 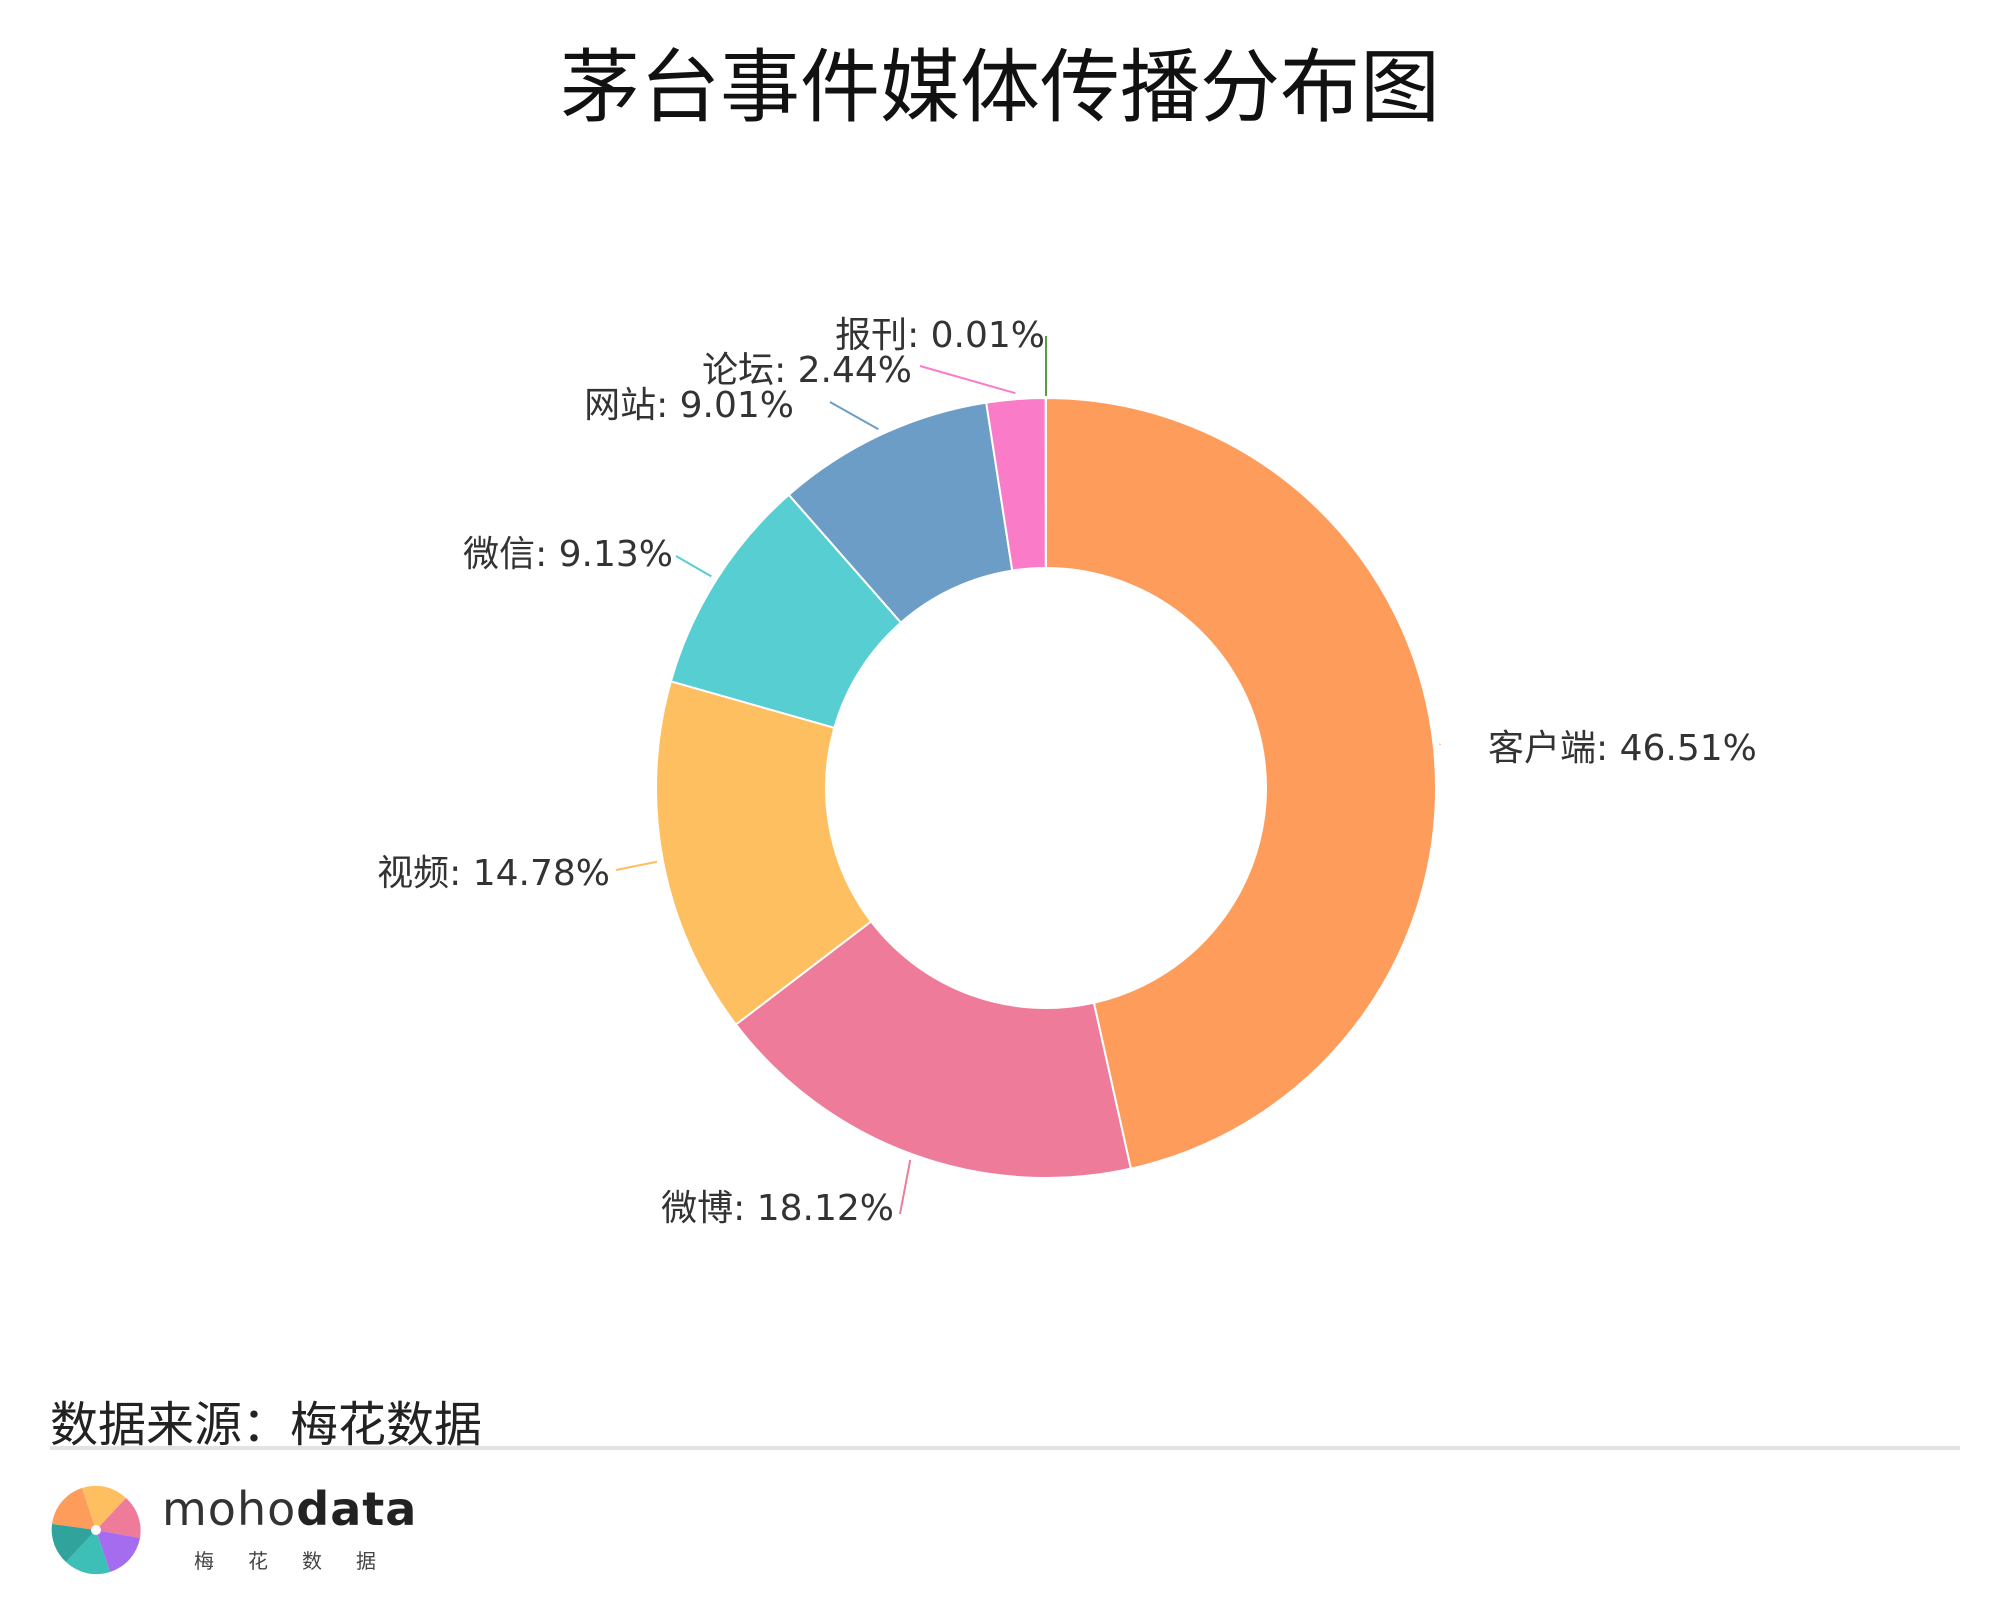 What do you see at coordinates (777, 1208) in the screenshot?
I see `slice-label-微博: 微博: 18.12%` at bounding box center [777, 1208].